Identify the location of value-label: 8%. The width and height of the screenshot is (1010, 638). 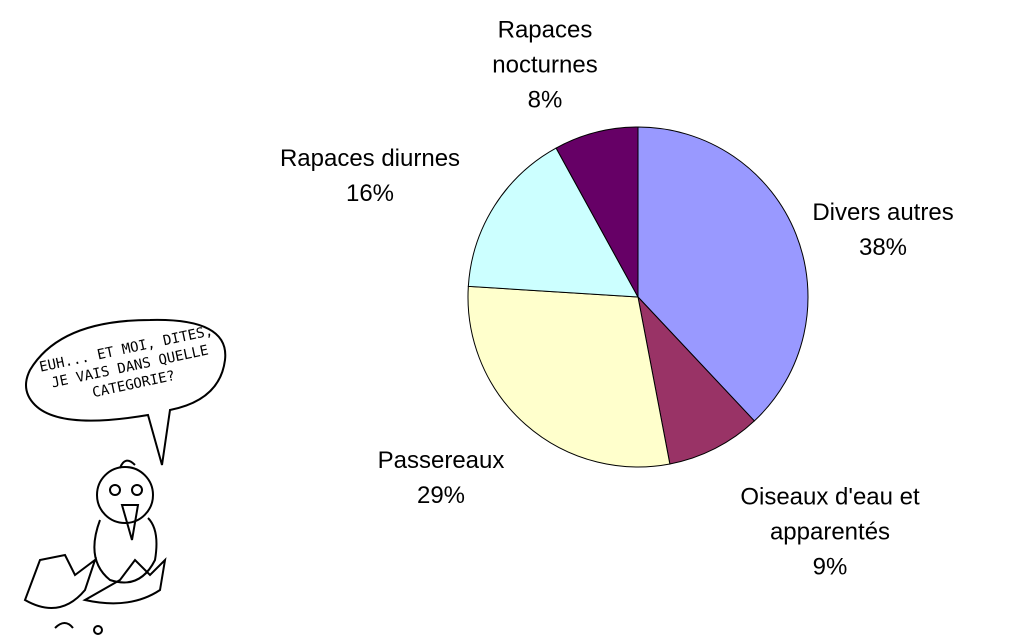
(545, 100).